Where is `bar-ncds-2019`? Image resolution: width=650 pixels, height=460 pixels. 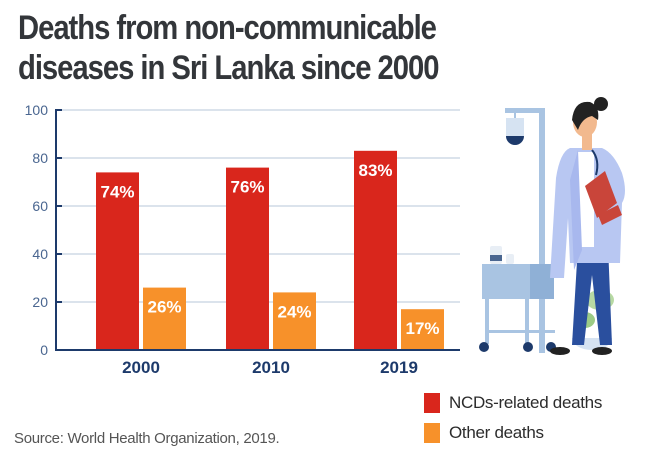 bar-ncds-2019 is located at coordinates (375, 250).